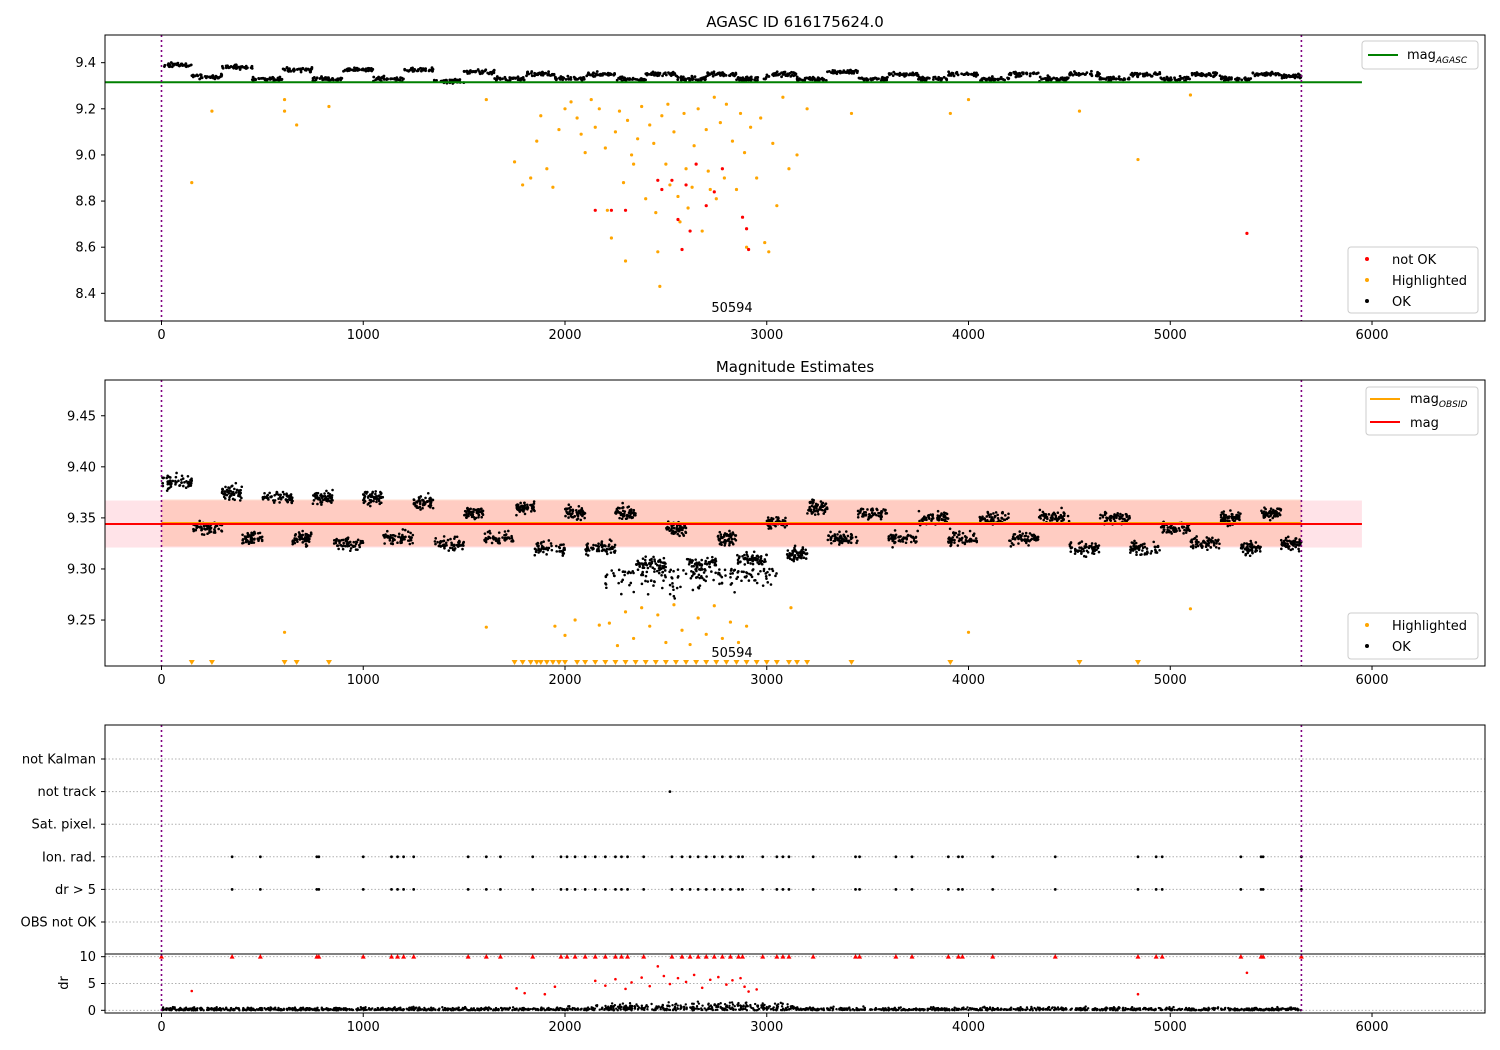  Describe the element at coordinates (81, 467) in the screenshot. I see `y-tick-label: 9.40` at that location.